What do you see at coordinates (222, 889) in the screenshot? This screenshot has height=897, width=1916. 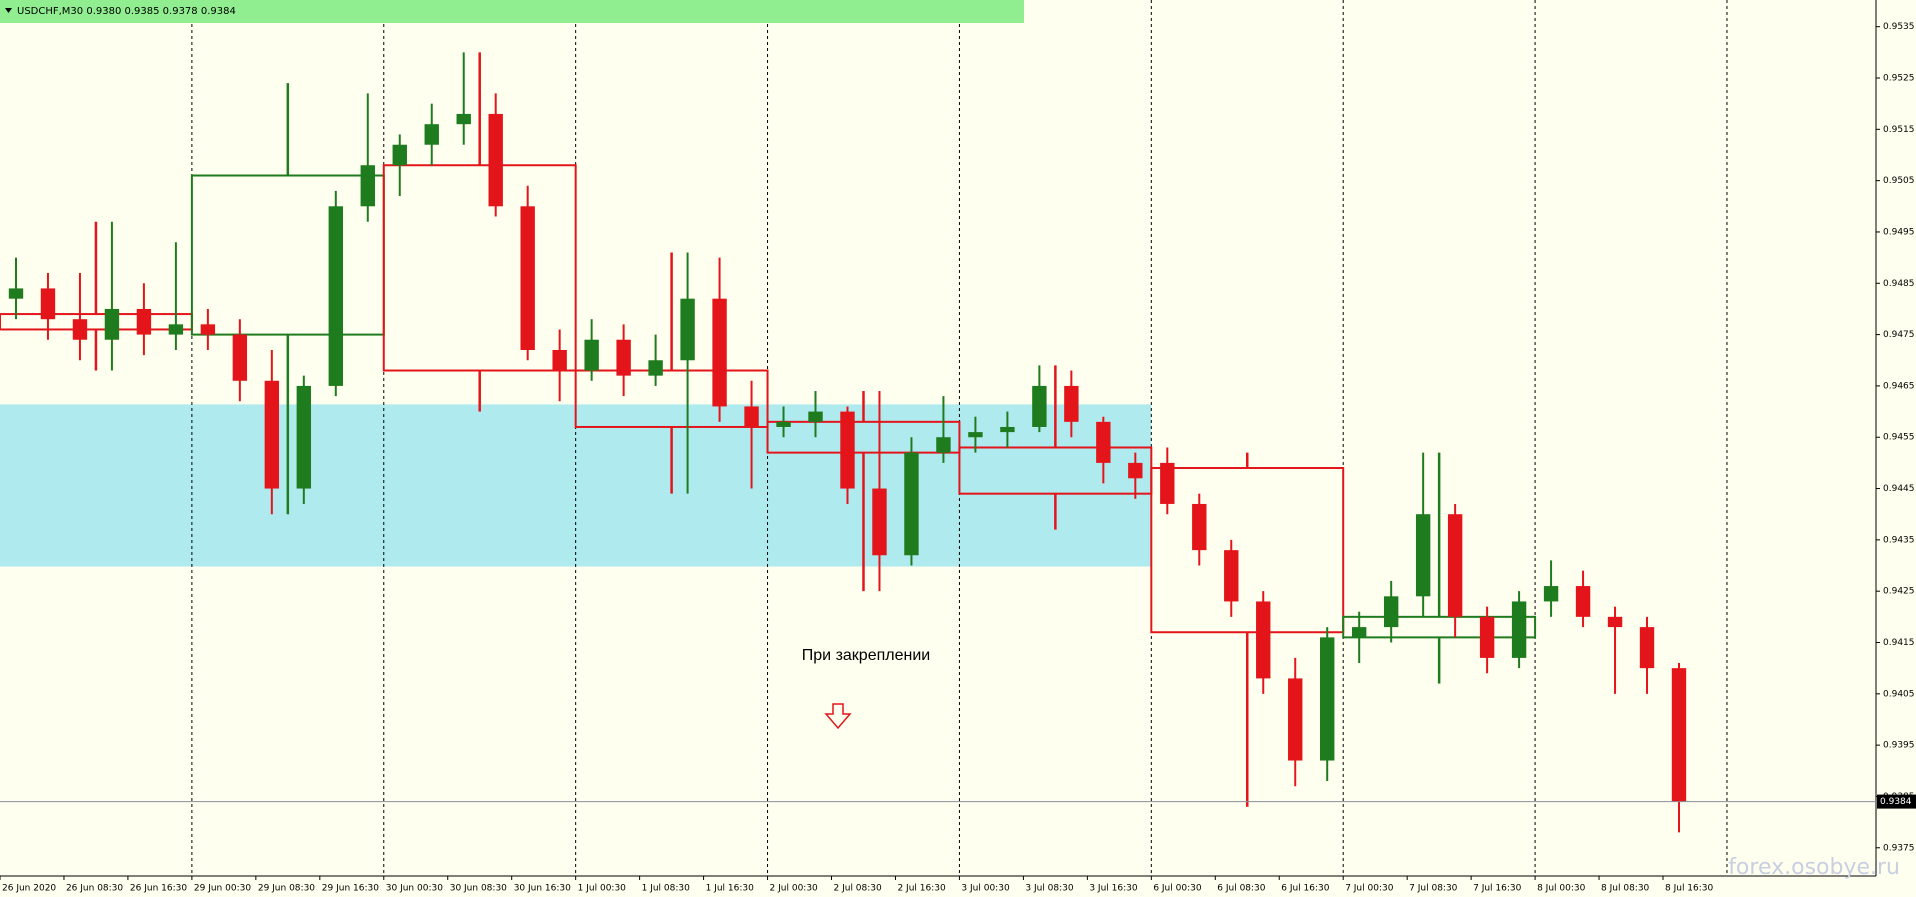 I see `x-tick-label: 29 Jun 00:30` at bounding box center [222, 889].